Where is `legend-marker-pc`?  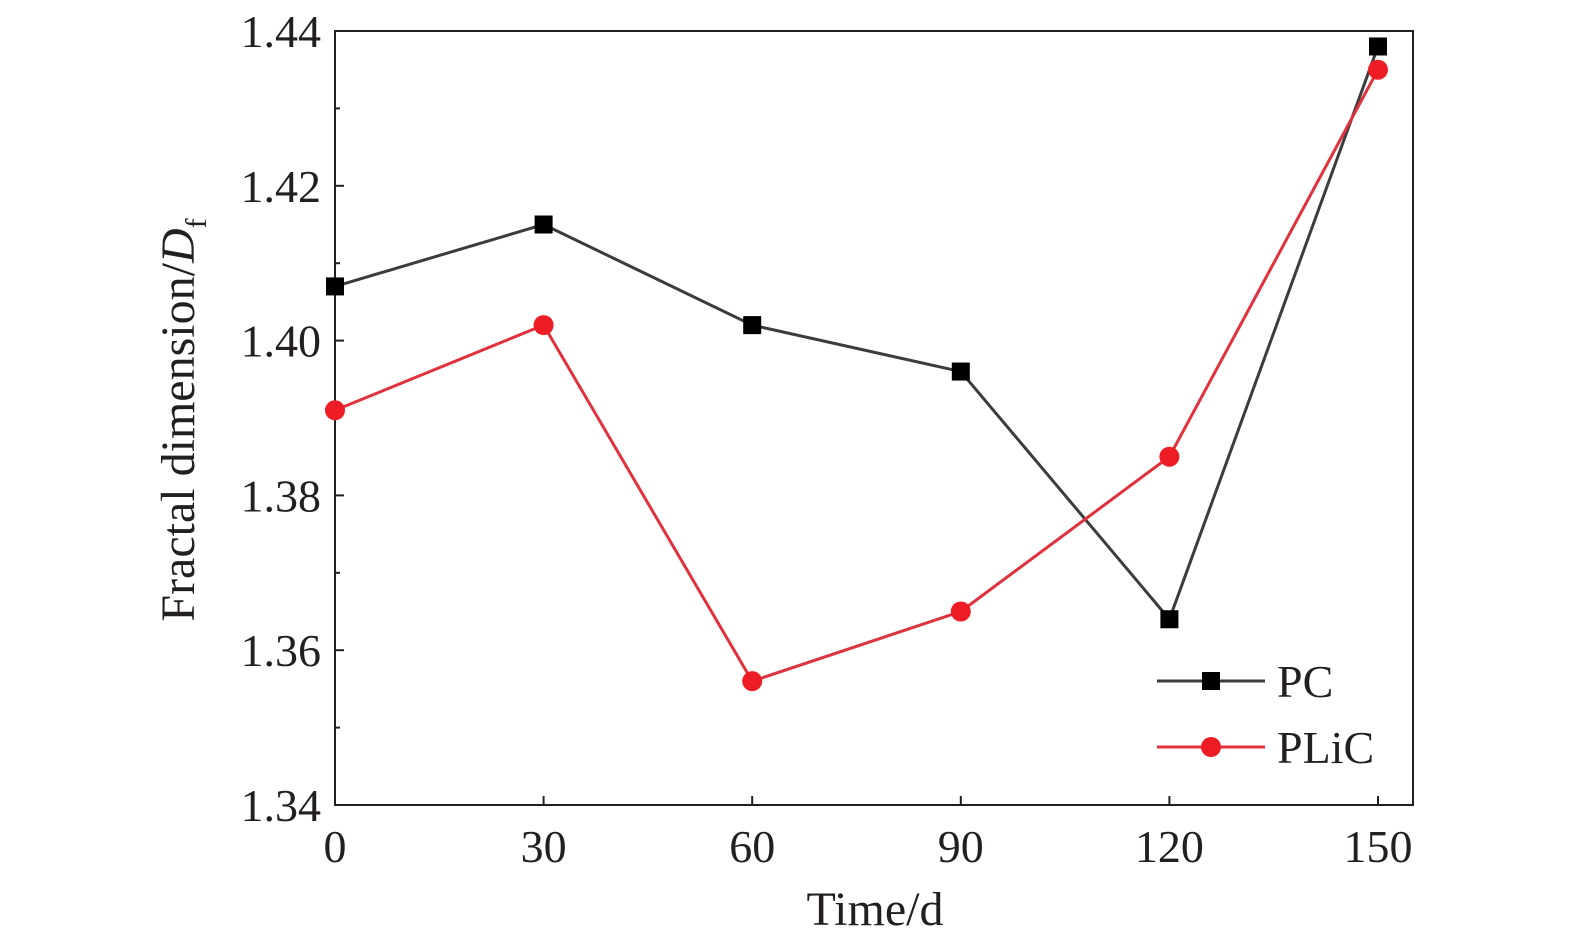
legend-marker-pc is located at coordinates (1211, 681).